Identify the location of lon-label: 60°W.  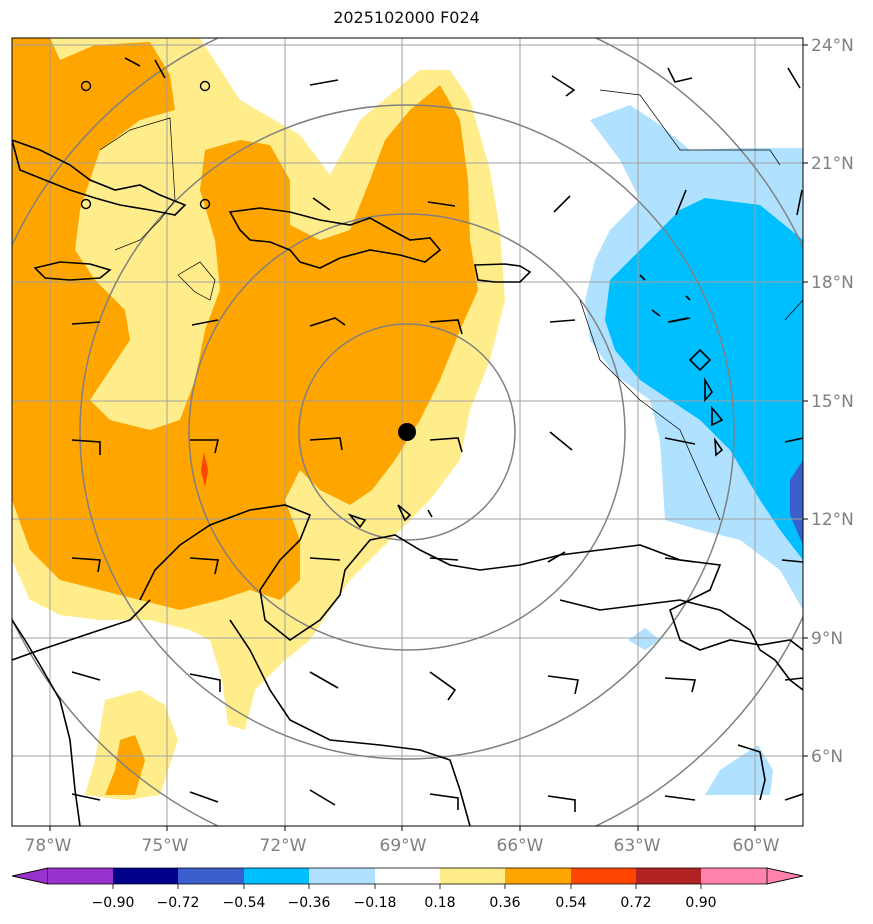
(756, 846).